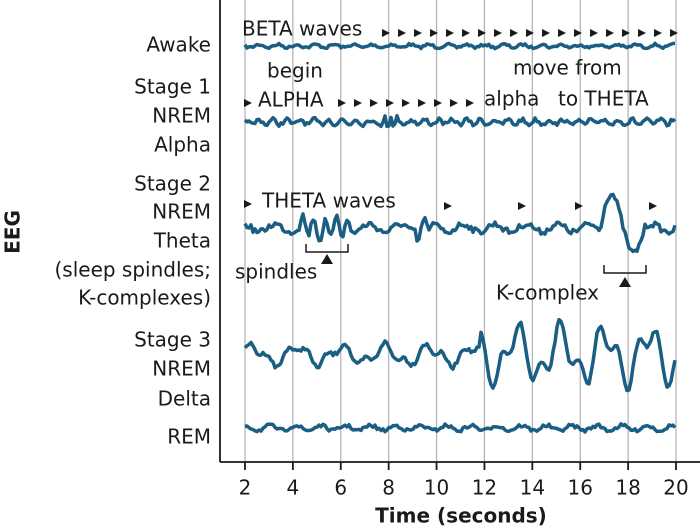 This screenshot has height=532, width=700. What do you see at coordinates (625, 269) in the screenshot?
I see `kcomplex-bracket` at bounding box center [625, 269].